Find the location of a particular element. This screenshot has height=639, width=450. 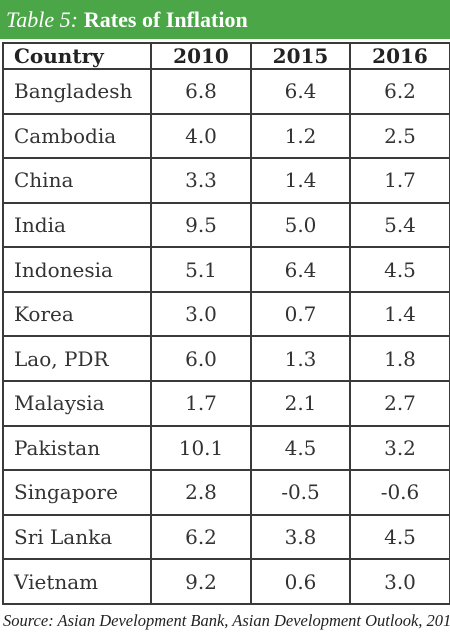

value-cell-2010: 9.2 is located at coordinates (201, 581).